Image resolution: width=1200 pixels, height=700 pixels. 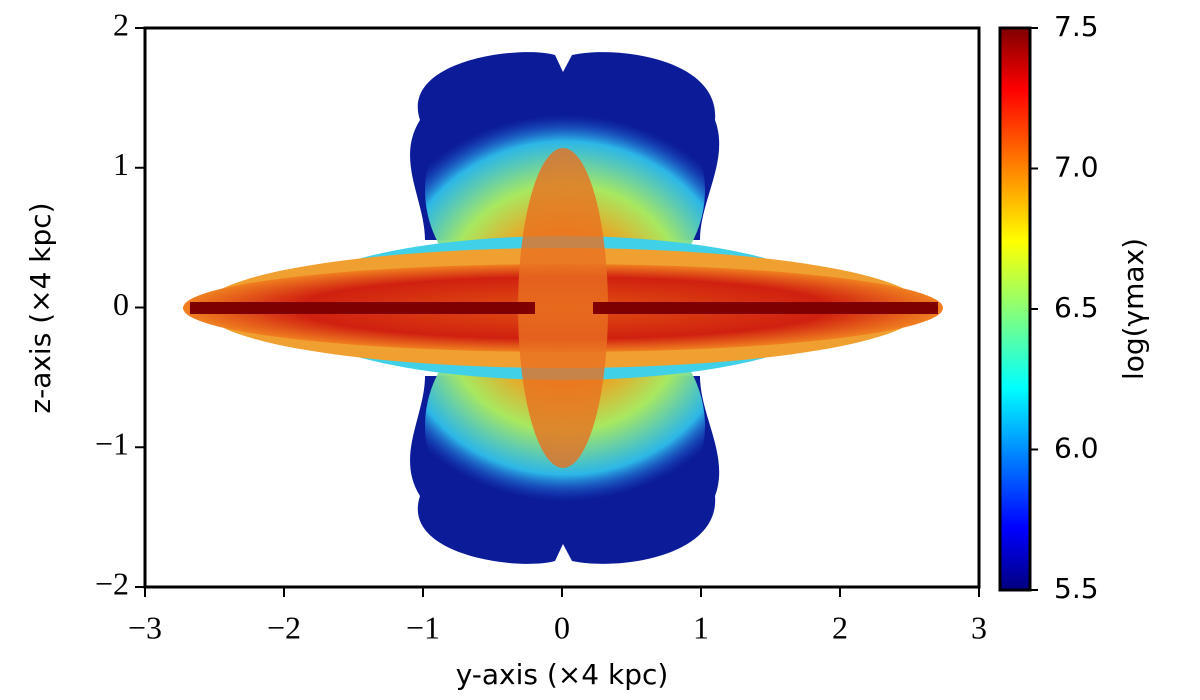 I want to click on y-tick-label: 1, so click(x=121, y=164).